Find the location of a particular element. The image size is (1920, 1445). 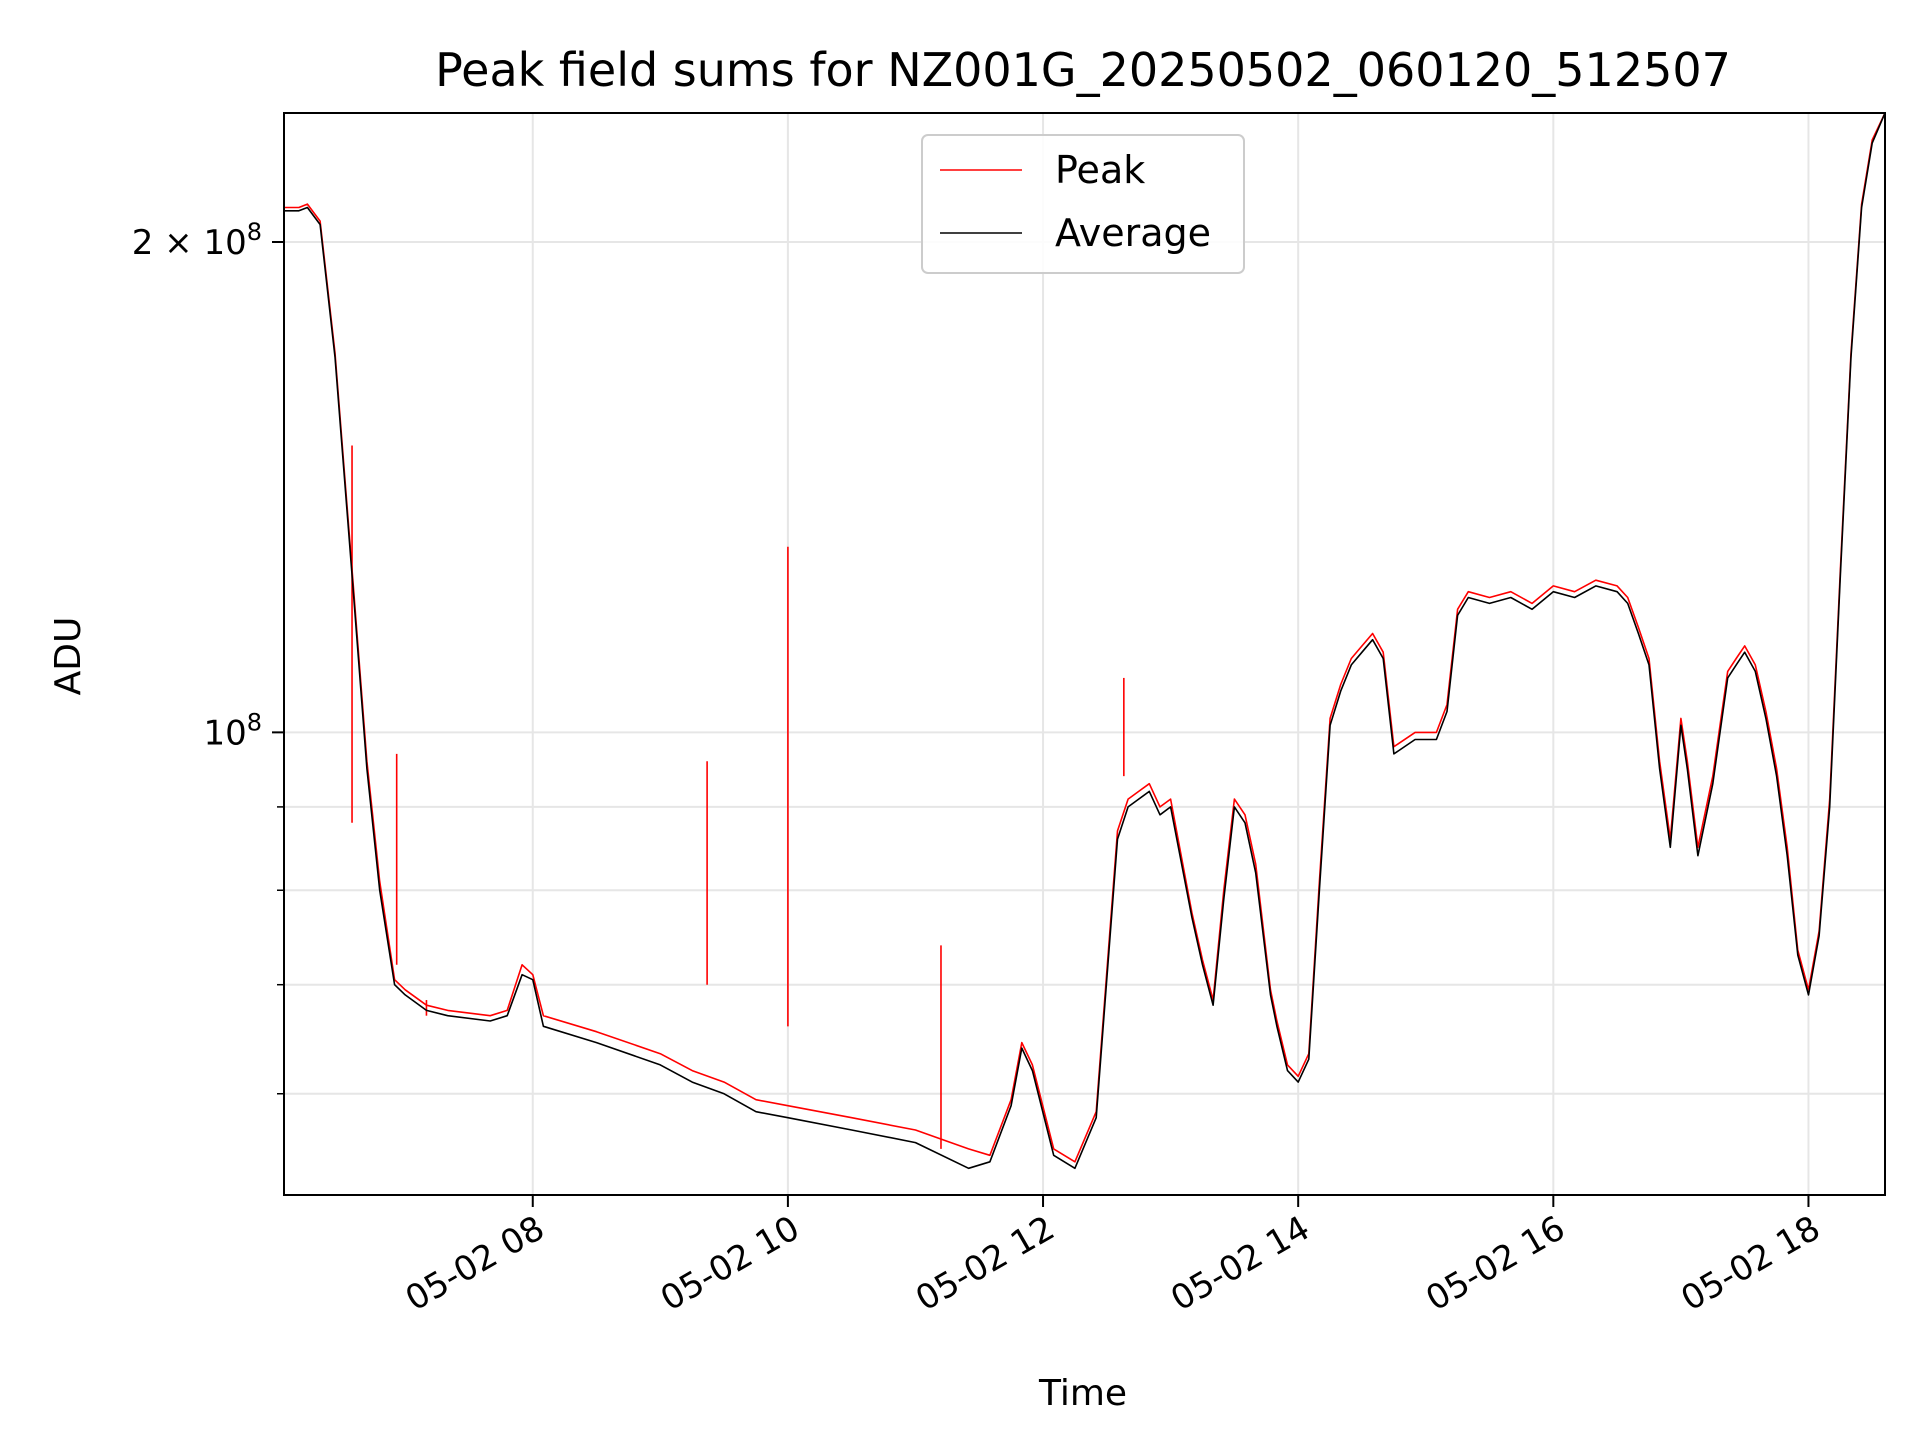

y-tick-label: 108 is located at coordinates (232, 730).